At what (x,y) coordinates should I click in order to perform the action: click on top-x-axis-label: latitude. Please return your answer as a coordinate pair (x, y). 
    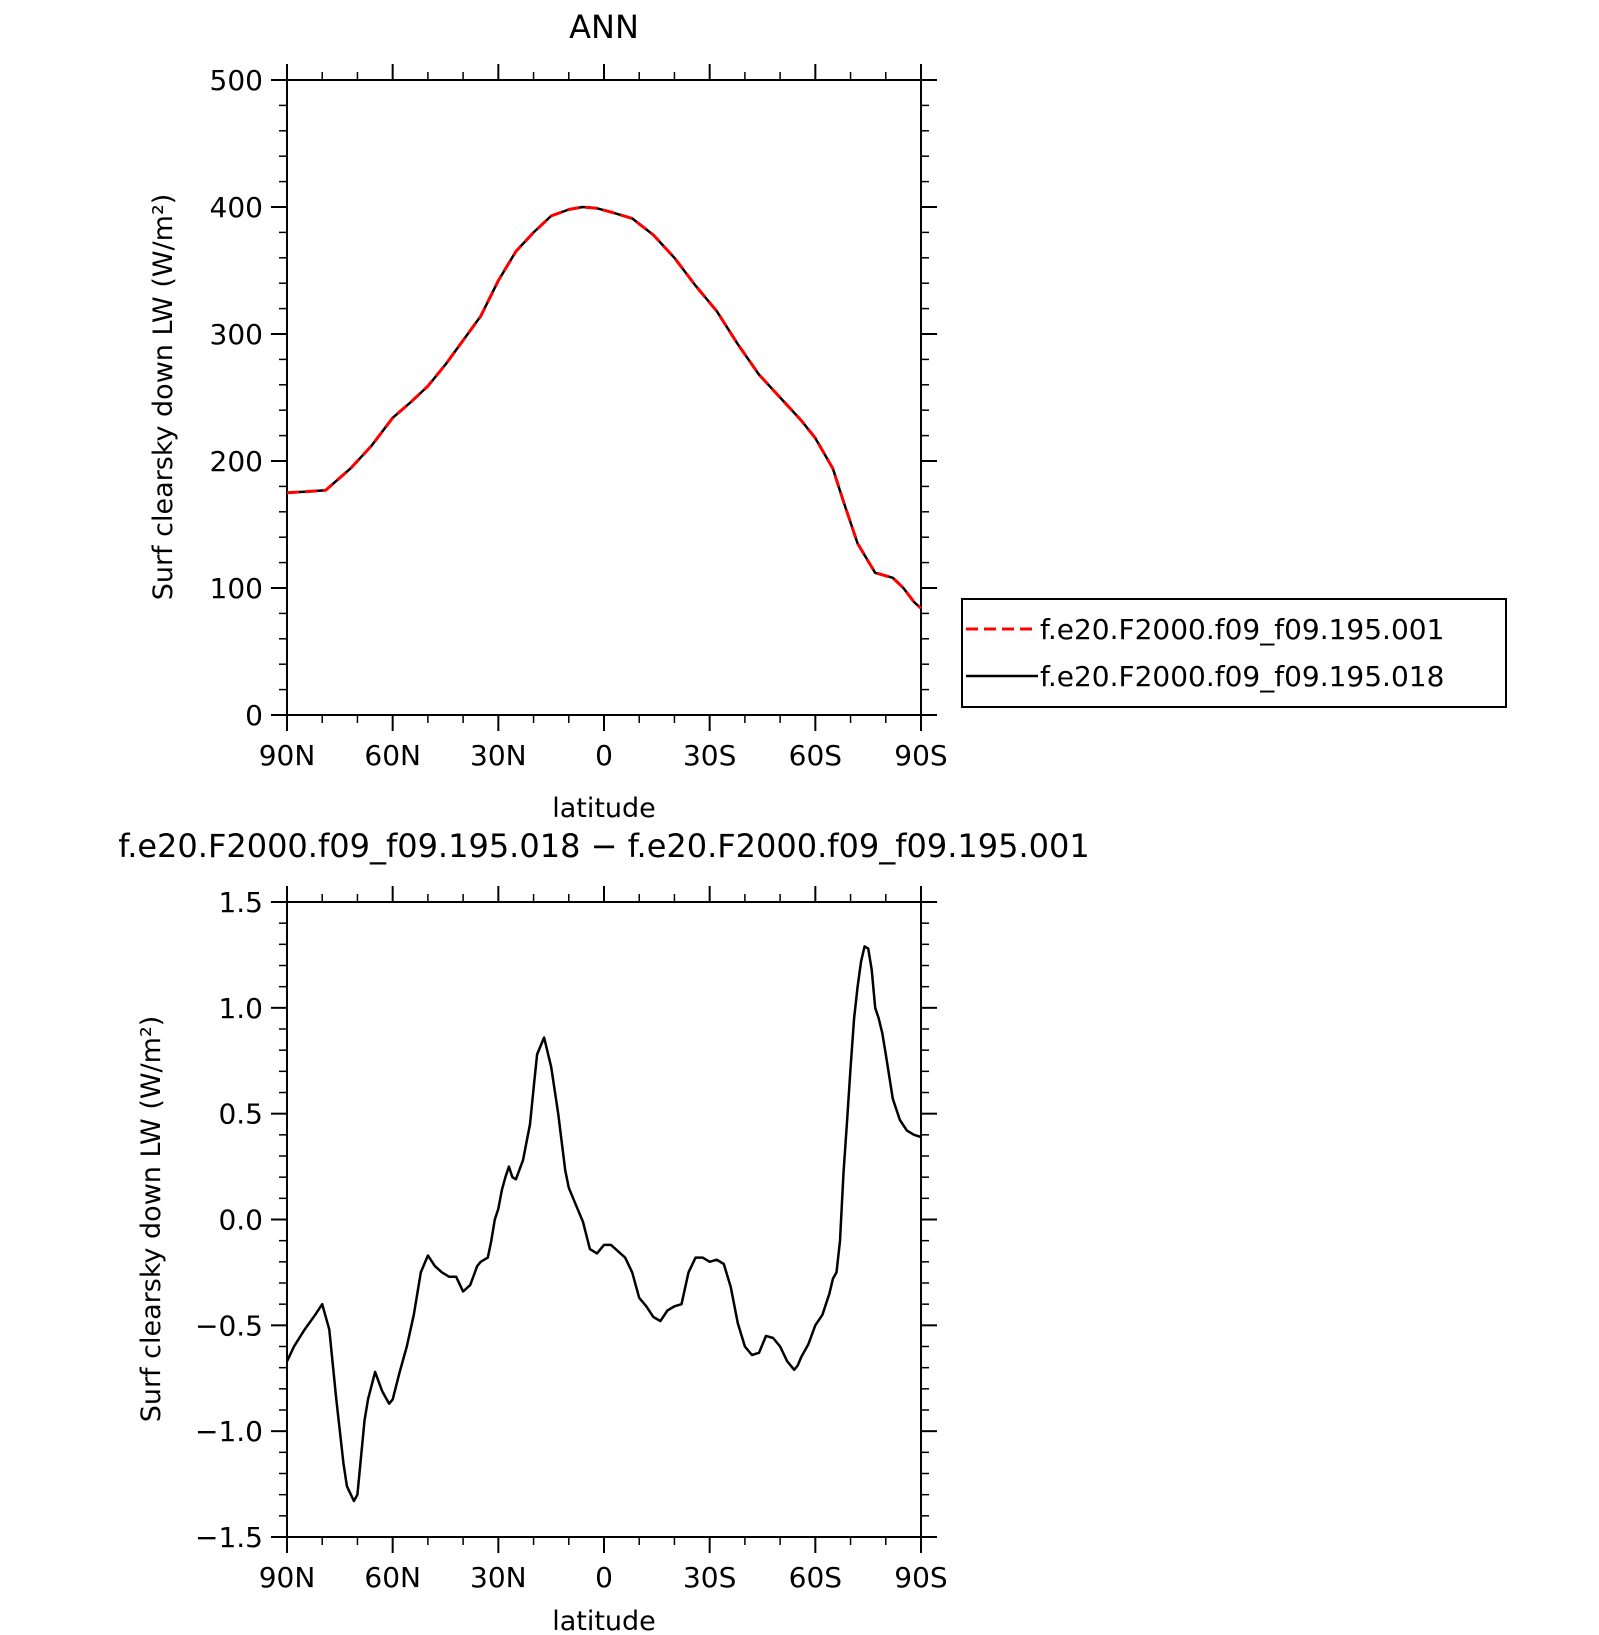
    Looking at the image, I should click on (604, 808).